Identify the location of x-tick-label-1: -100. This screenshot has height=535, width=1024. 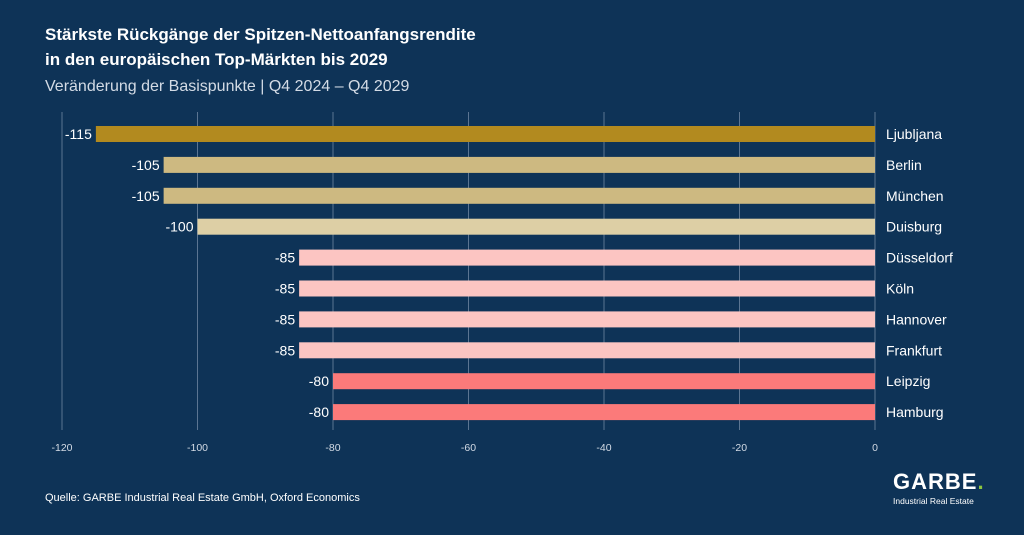
(197, 448).